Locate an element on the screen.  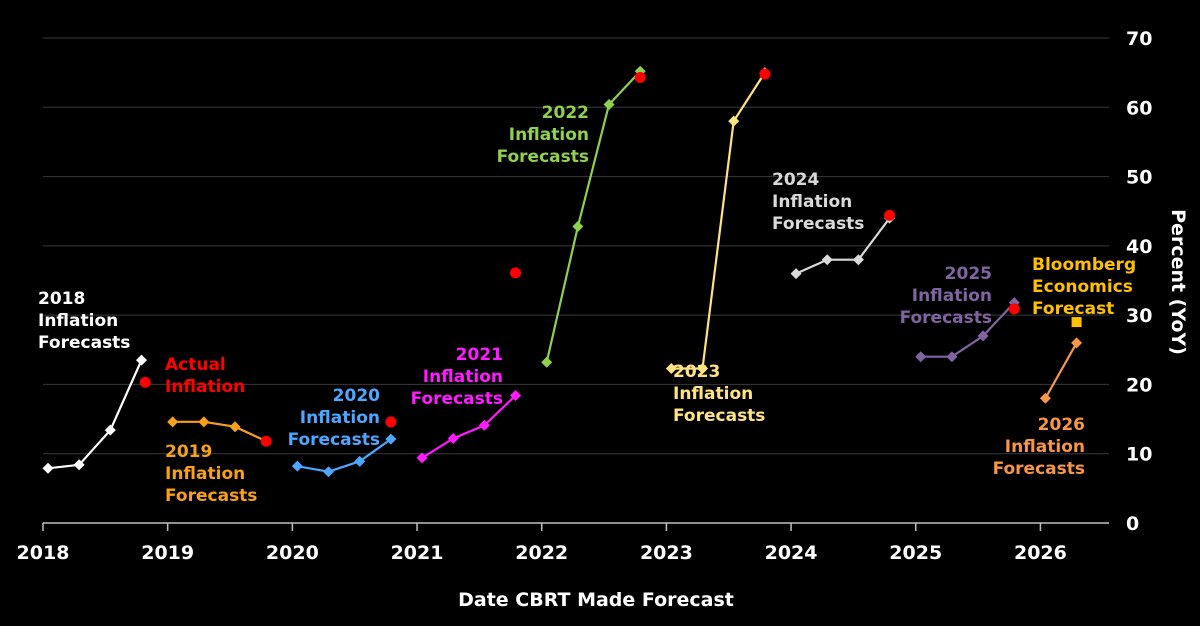
y-tick-label: 70 is located at coordinates (1139, 39).